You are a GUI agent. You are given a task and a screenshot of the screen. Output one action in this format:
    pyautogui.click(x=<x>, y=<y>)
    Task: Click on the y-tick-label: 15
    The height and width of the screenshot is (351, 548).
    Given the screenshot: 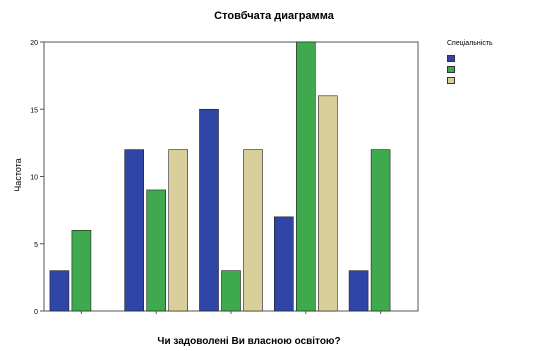 What is the action you would take?
    pyautogui.click(x=34, y=110)
    